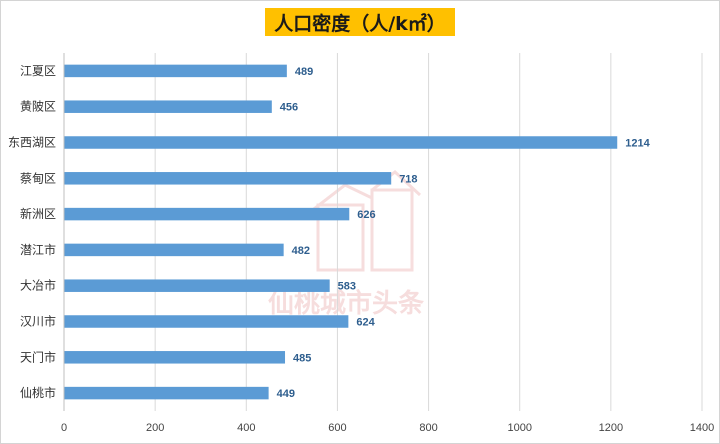 The image size is (720, 444). I want to click on category-label: 潜江市, so click(38, 249).